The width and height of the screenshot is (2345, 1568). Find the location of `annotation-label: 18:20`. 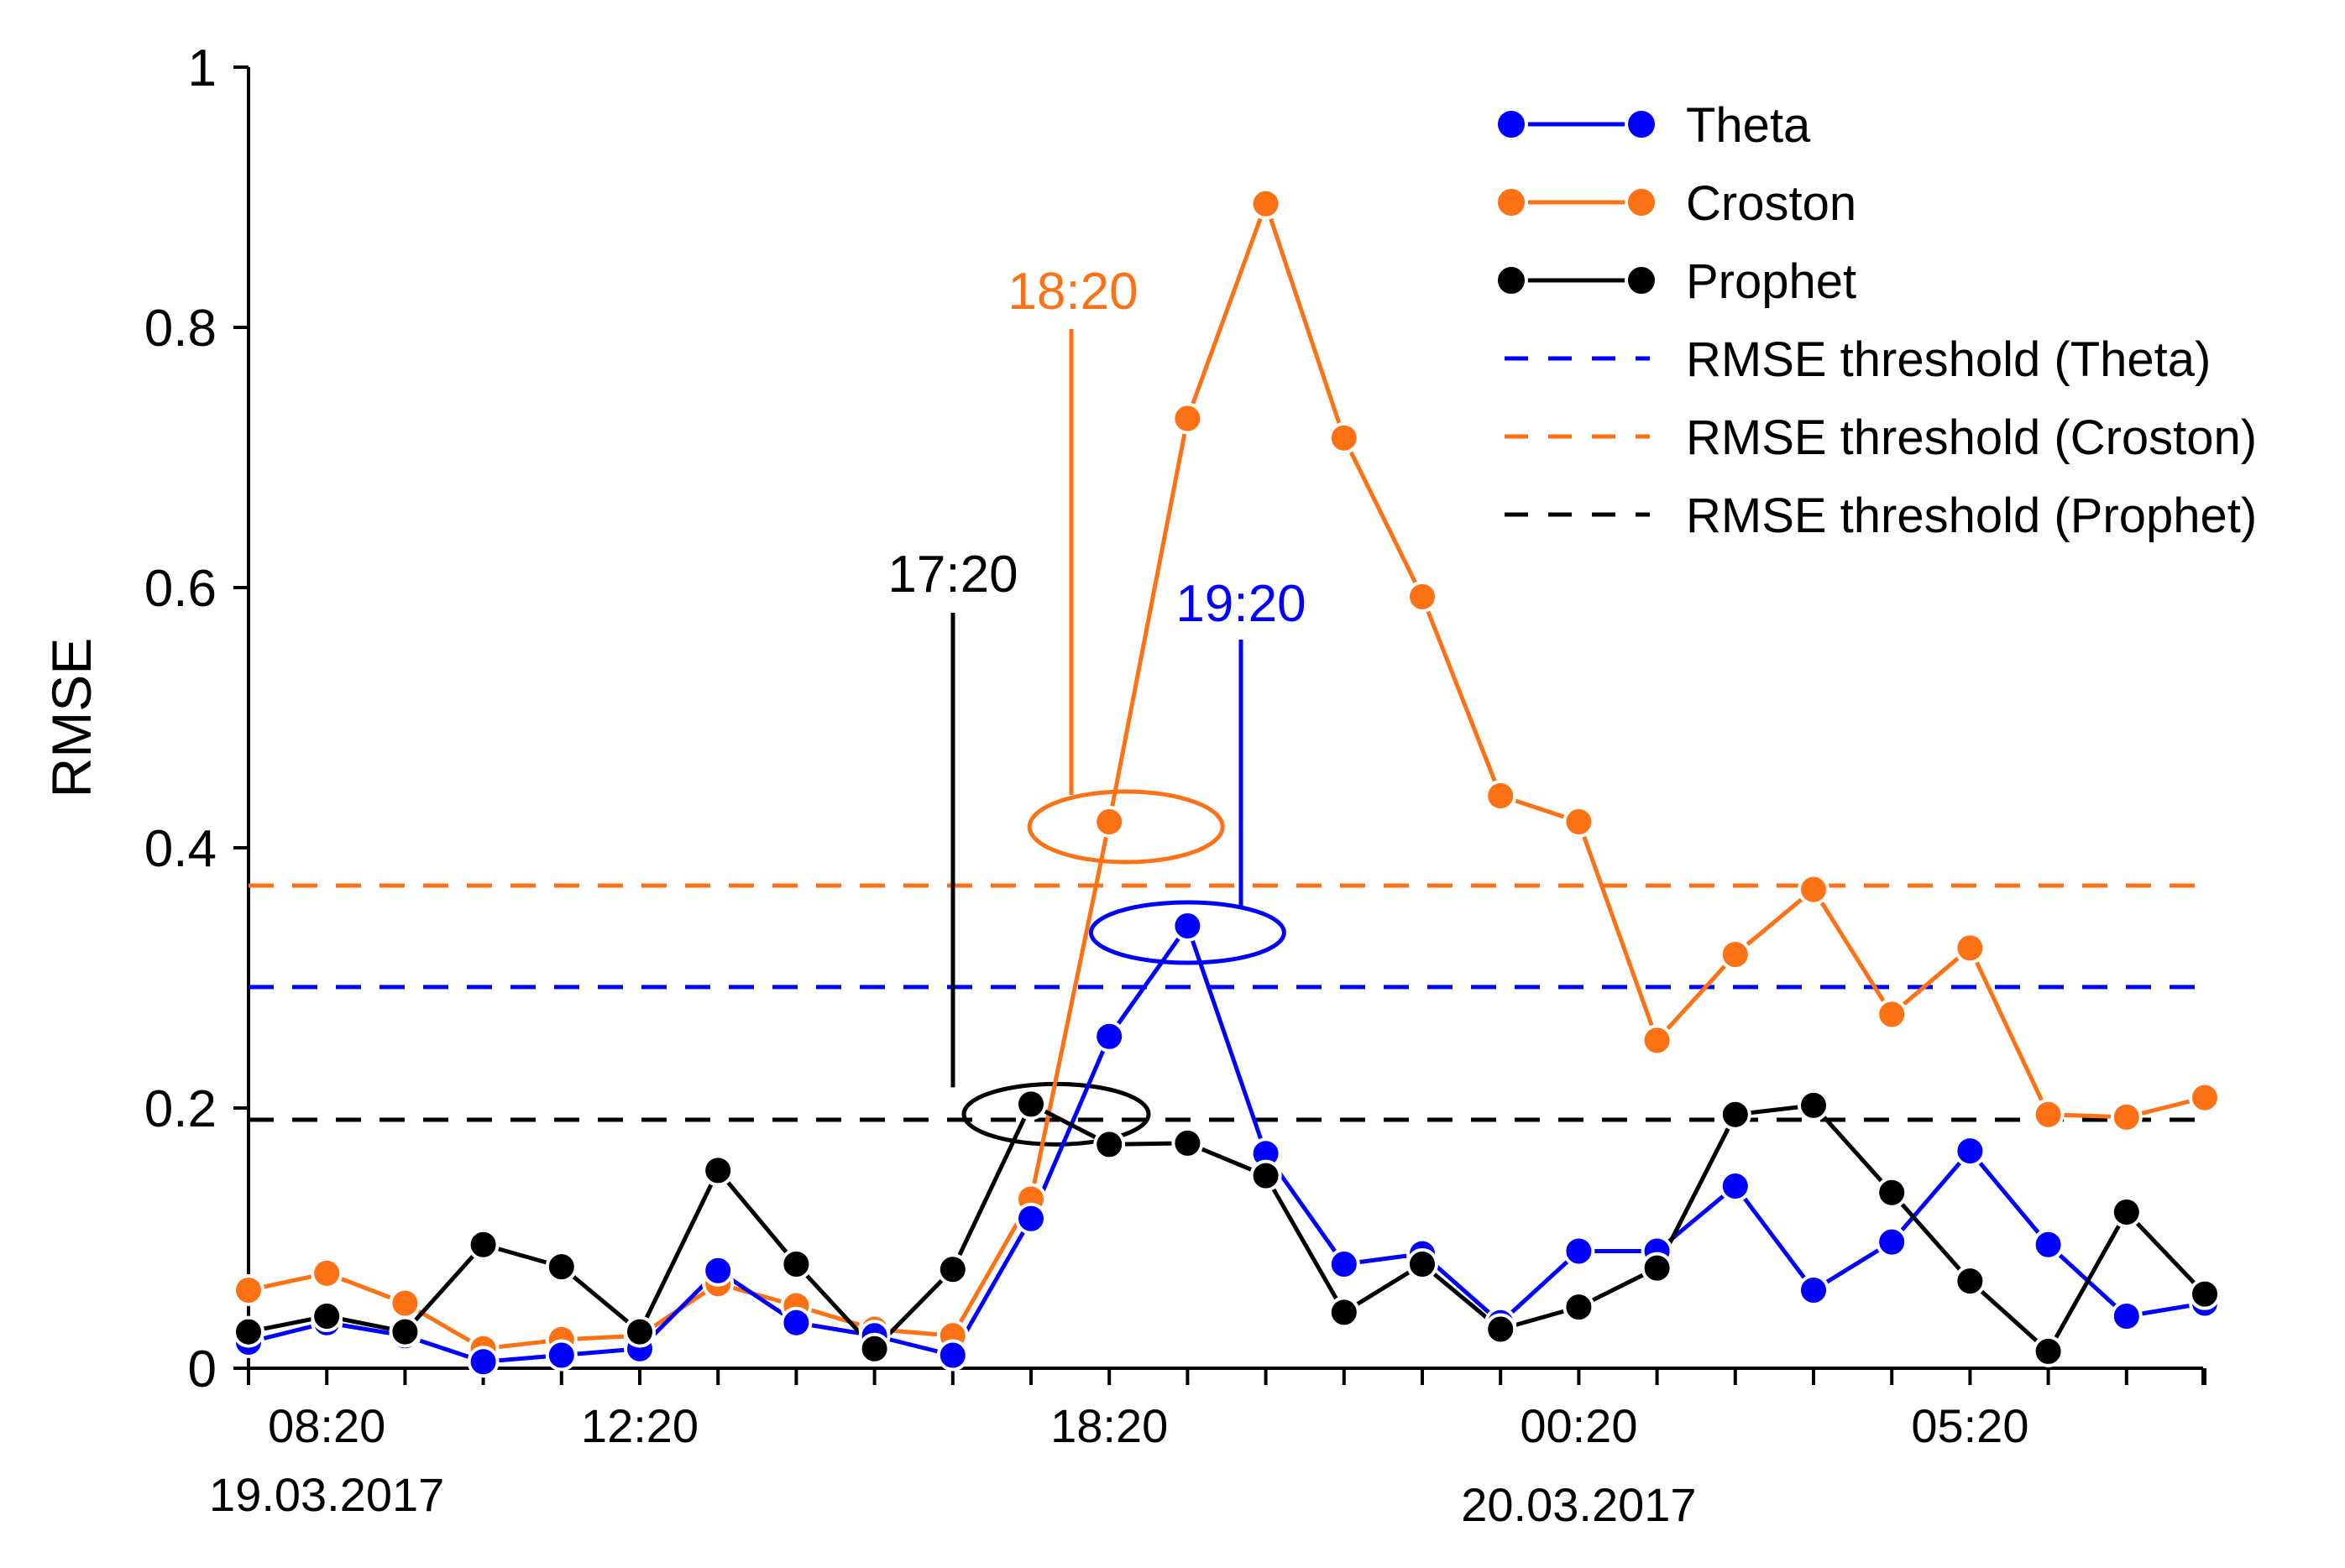

annotation-label: 18:20 is located at coordinates (1073, 292).